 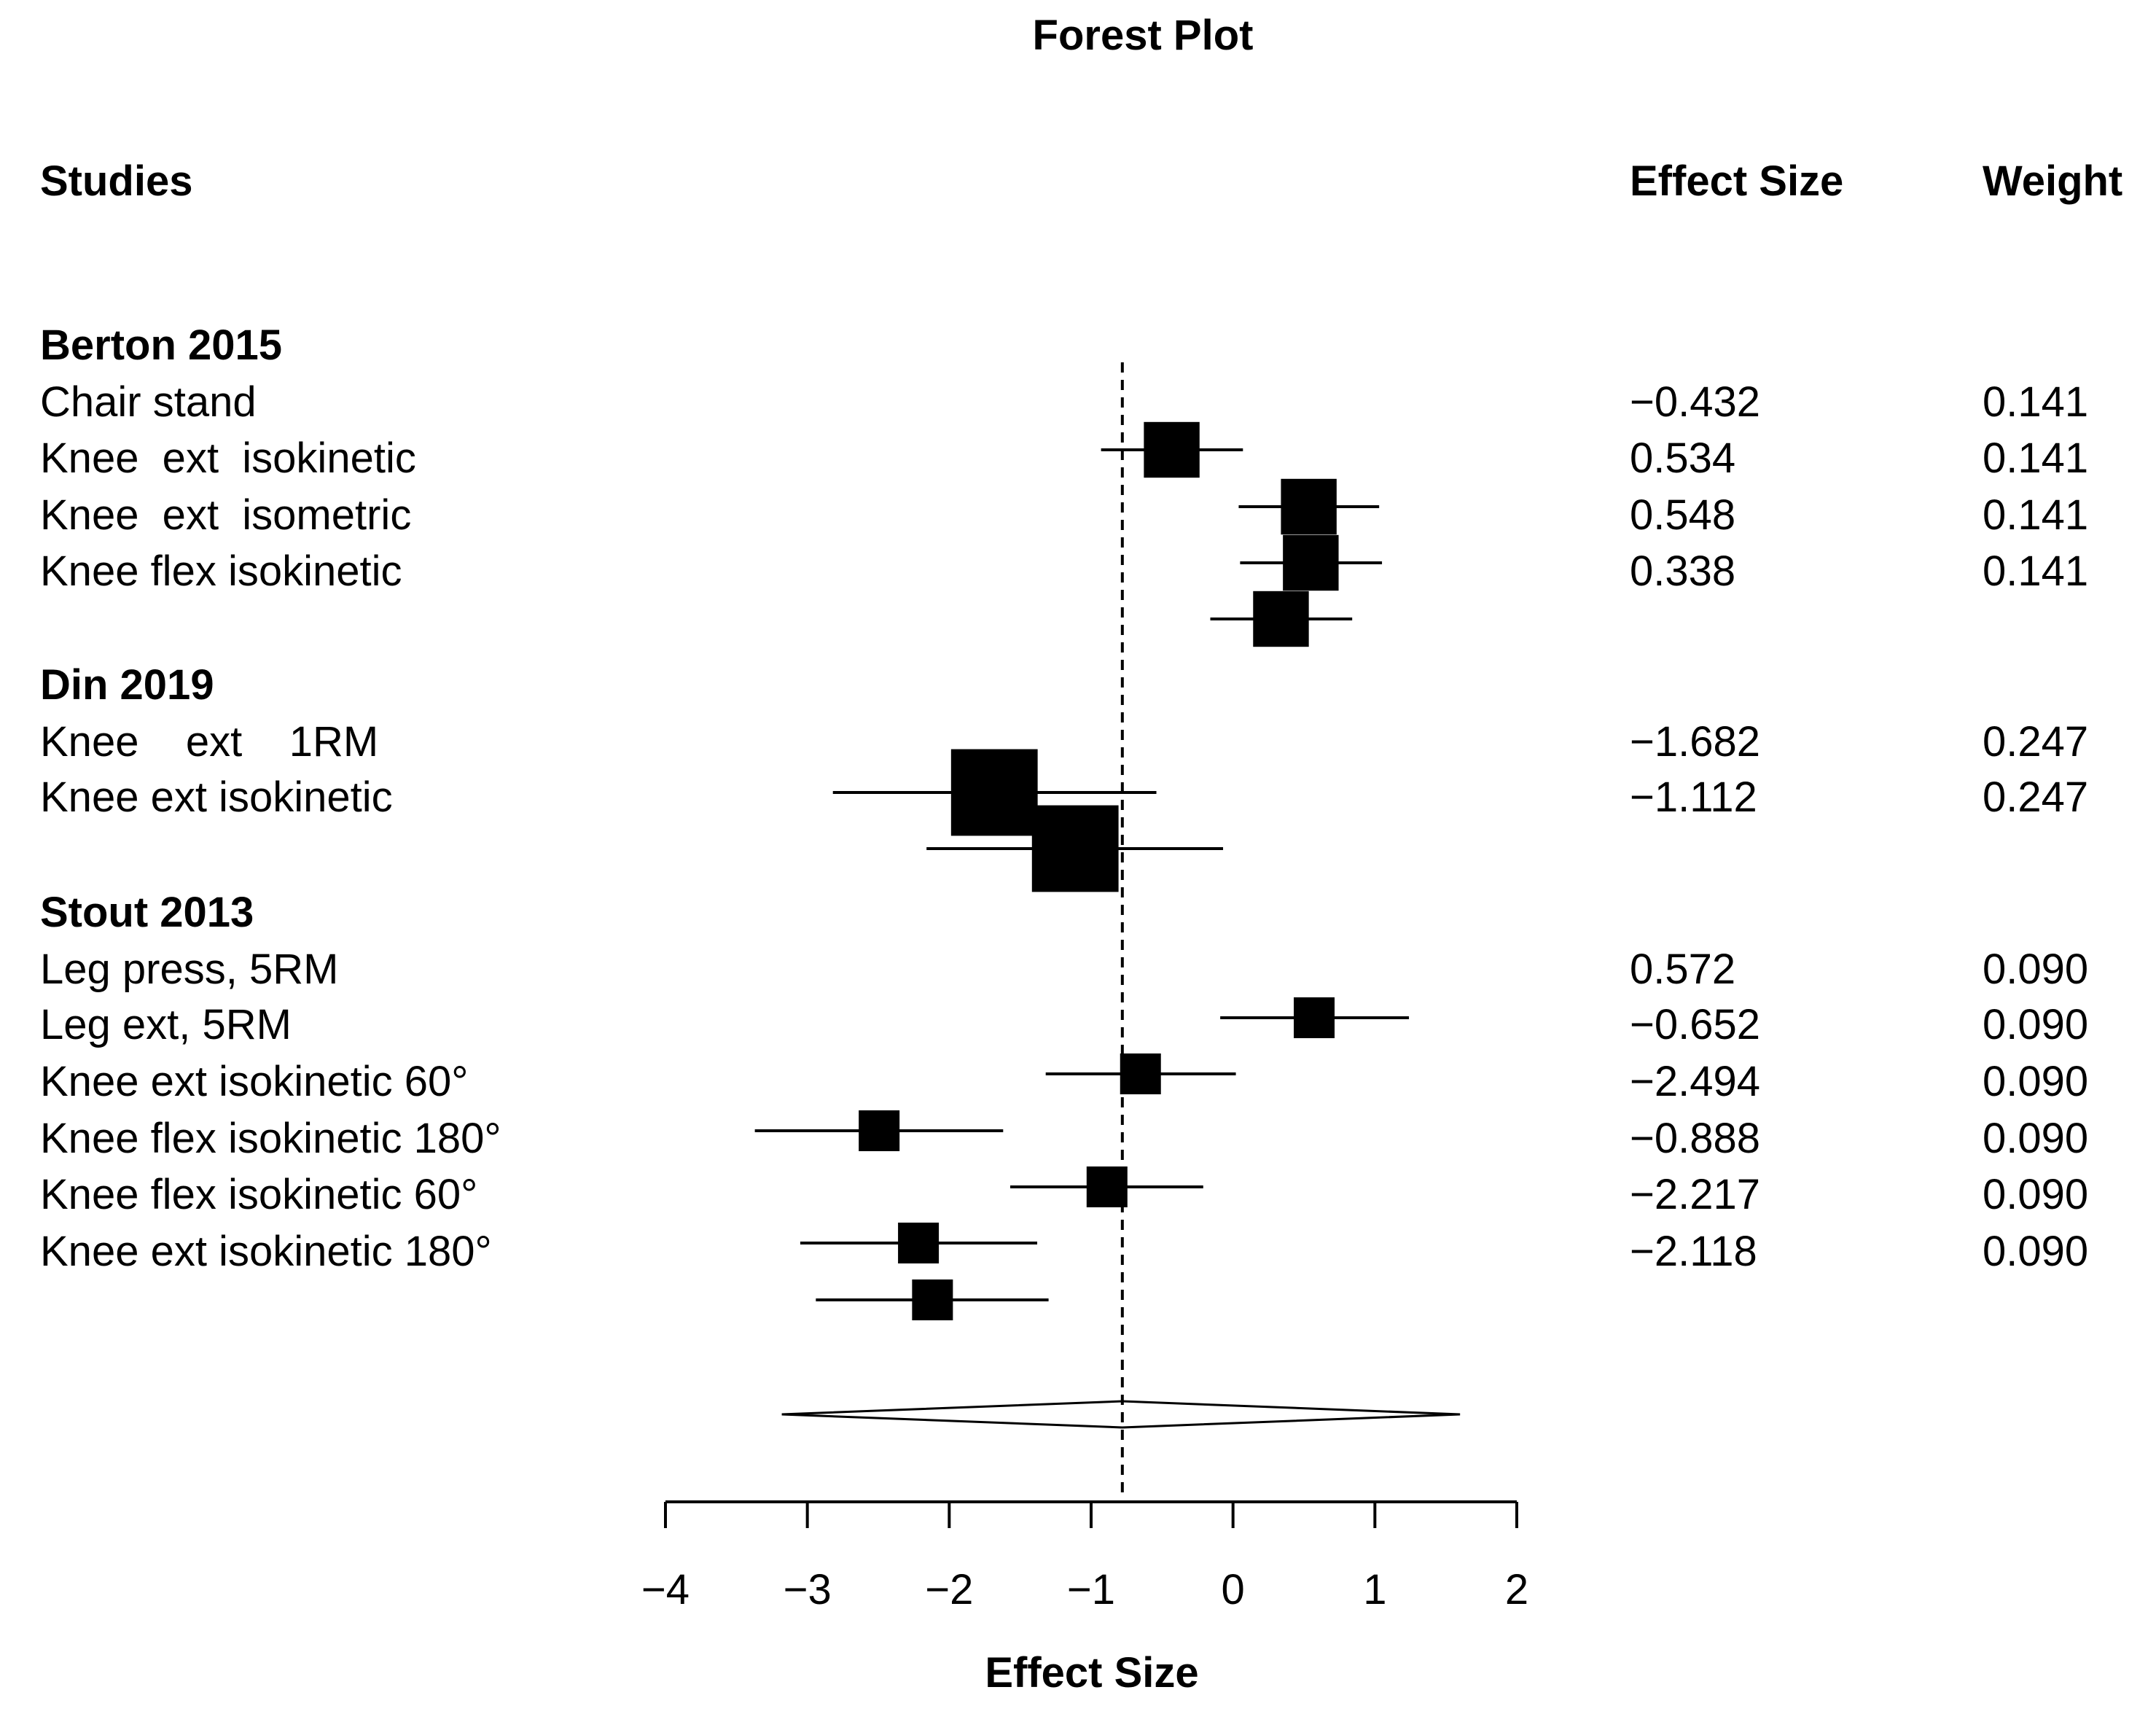 What do you see at coordinates (1695, 1195) in the screenshot?
I see `effect-size-value: −2.217` at bounding box center [1695, 1195].